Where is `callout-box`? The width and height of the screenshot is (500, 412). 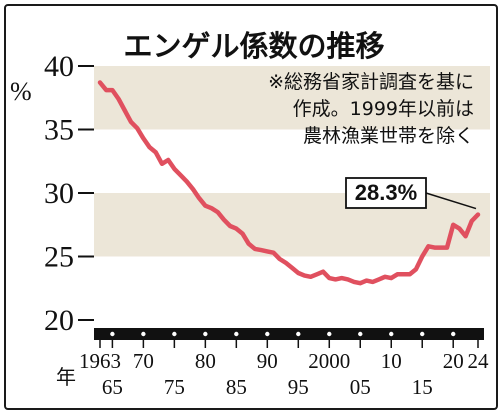
callout-box is located at coordinates (386, 193).